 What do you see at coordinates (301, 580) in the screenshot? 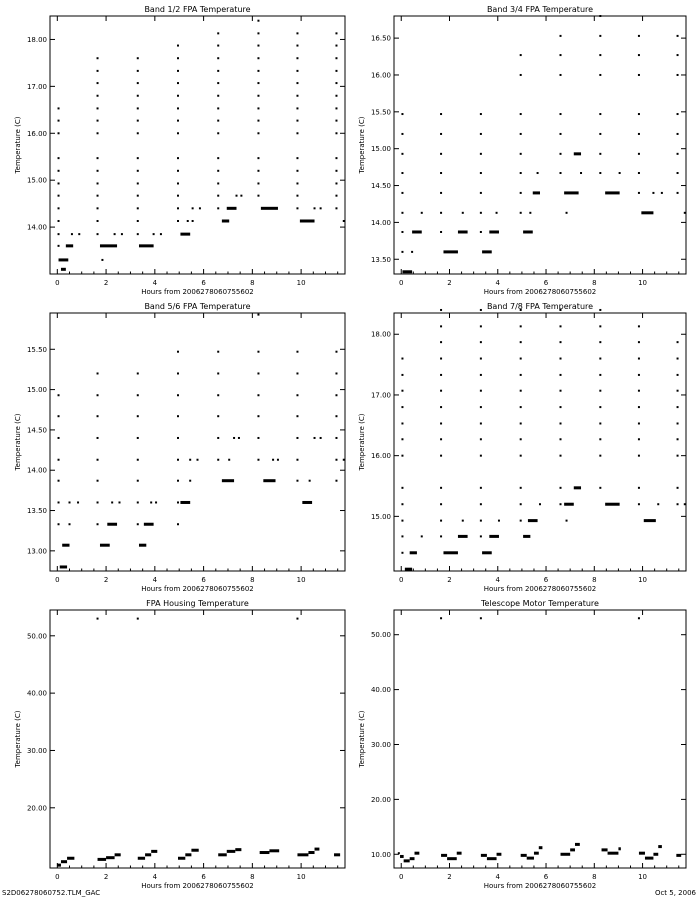
I see `x-tick-label: 10` at bounding box center [301, 580].